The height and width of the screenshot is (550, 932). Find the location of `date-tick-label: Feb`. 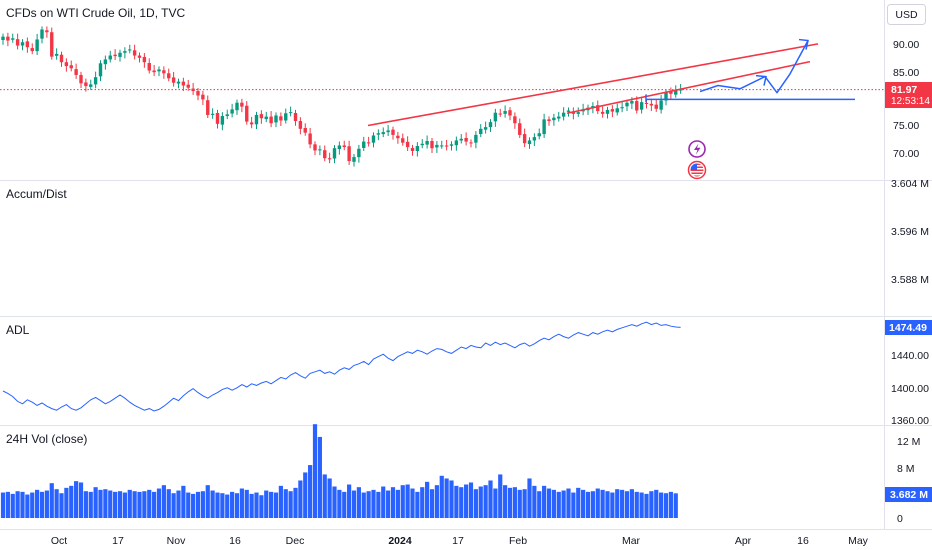

date-tick-label: Feb is located at coordinates (518, 541).